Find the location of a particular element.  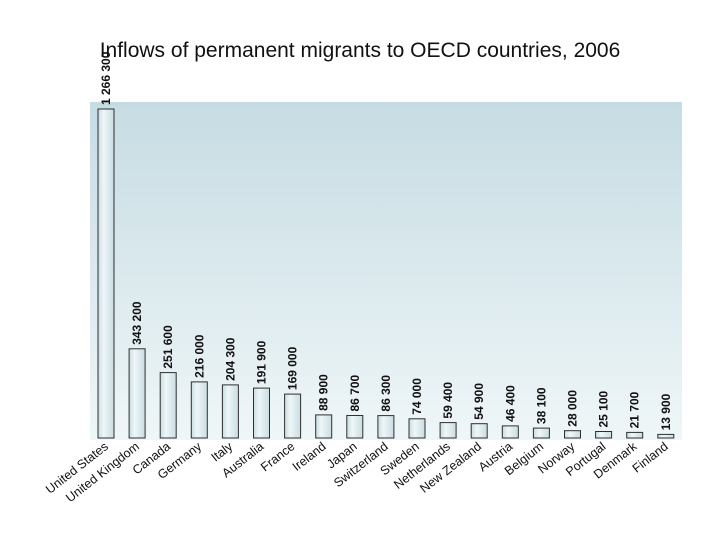

bar-united-states is located at coordinates (106, 273).